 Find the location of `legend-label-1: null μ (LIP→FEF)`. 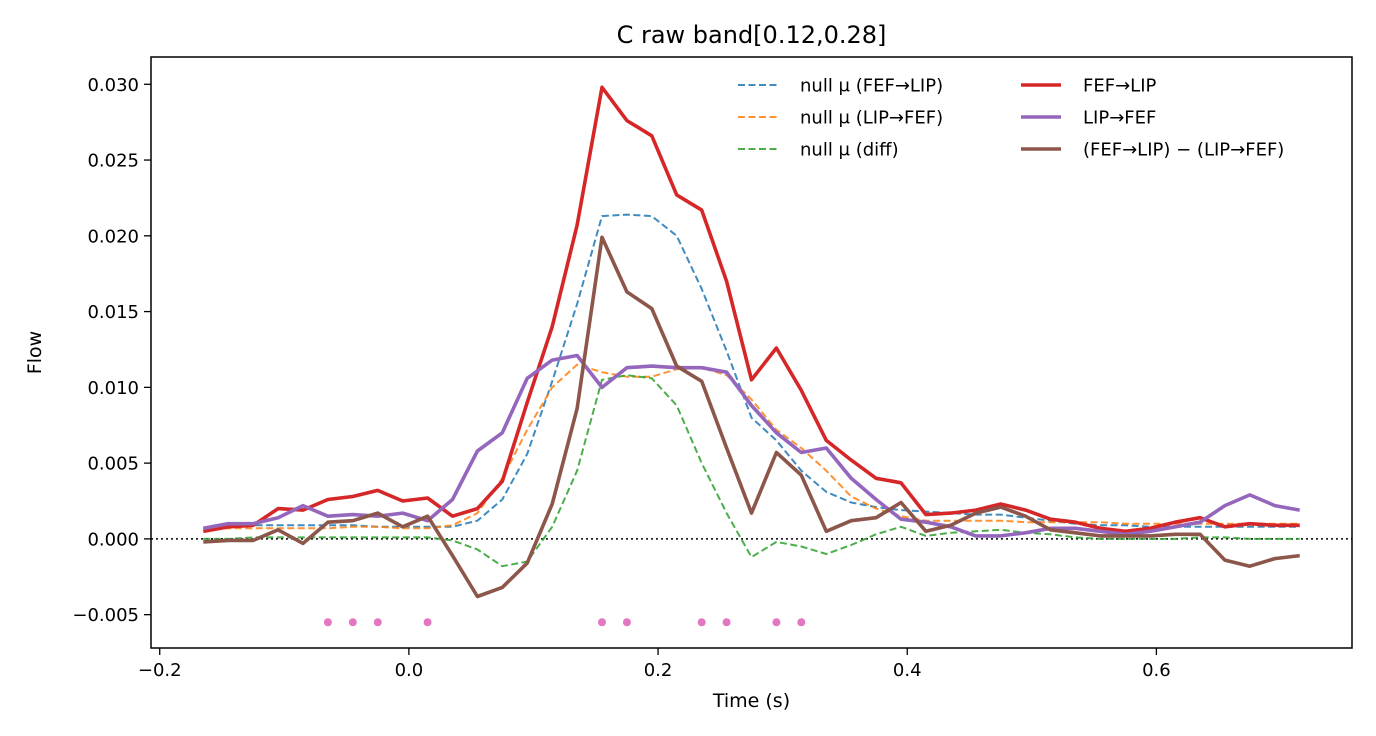

legend-label-1: null μ (LIP→FEF) is located at coordinates (871, 118).